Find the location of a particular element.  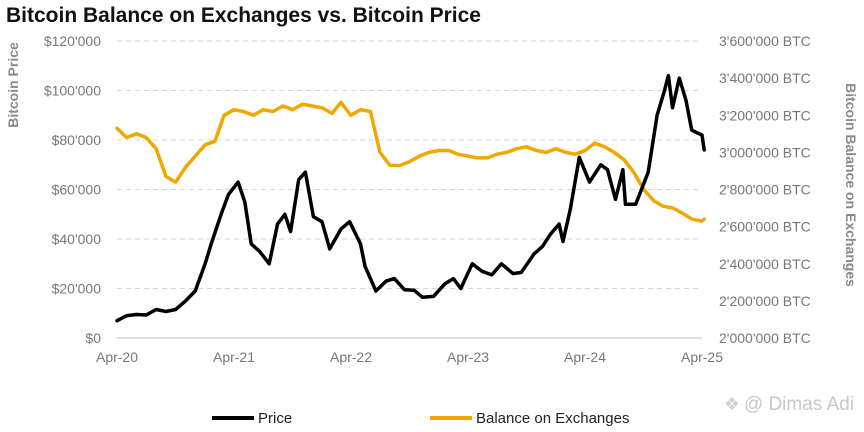

y2-tick-label: 3'400'000 BTC is located at coordinates (765, 78).